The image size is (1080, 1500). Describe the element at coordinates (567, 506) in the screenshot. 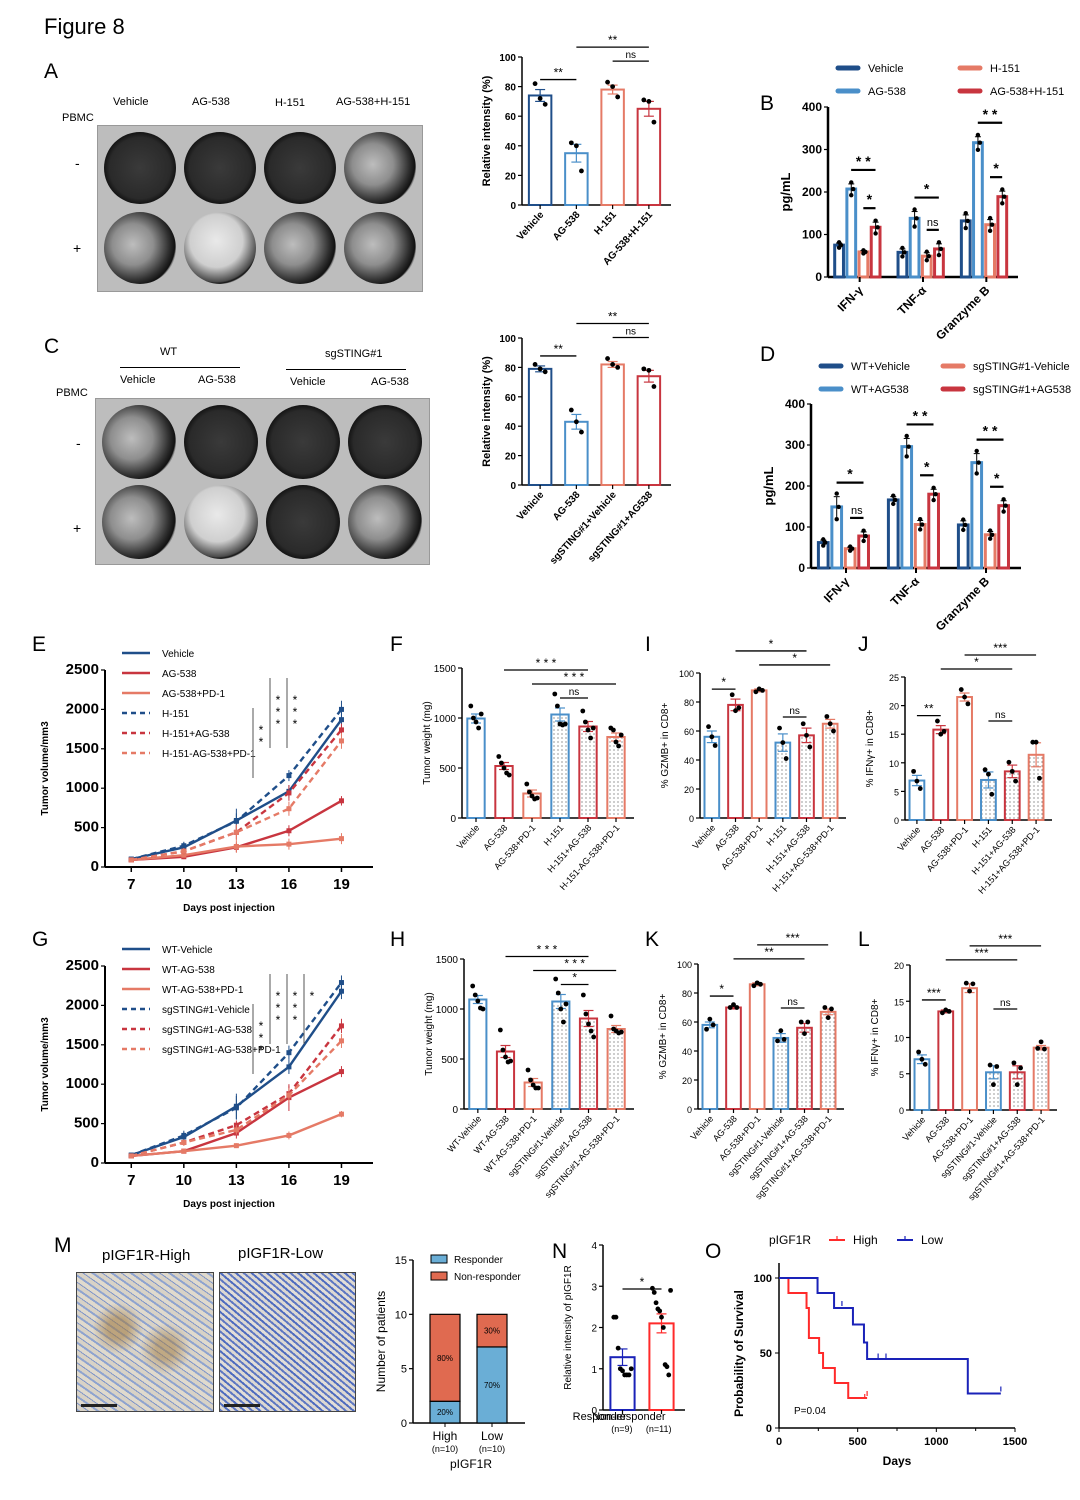

I see `chart-c-x-tick-label: AG-538` at that location.